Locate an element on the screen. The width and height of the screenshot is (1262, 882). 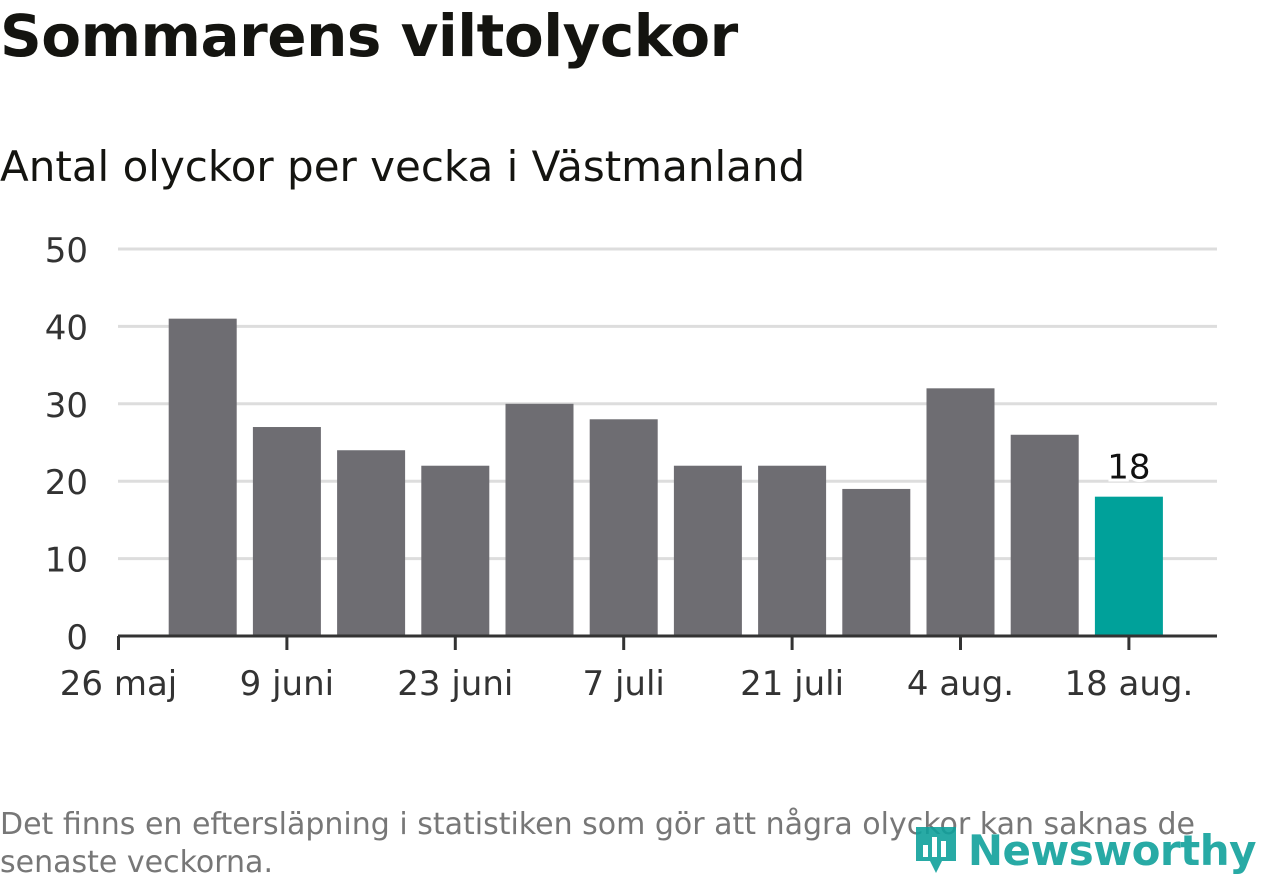
newsworthy-logo: Newsworthy is located at coordinates (1084, 850).